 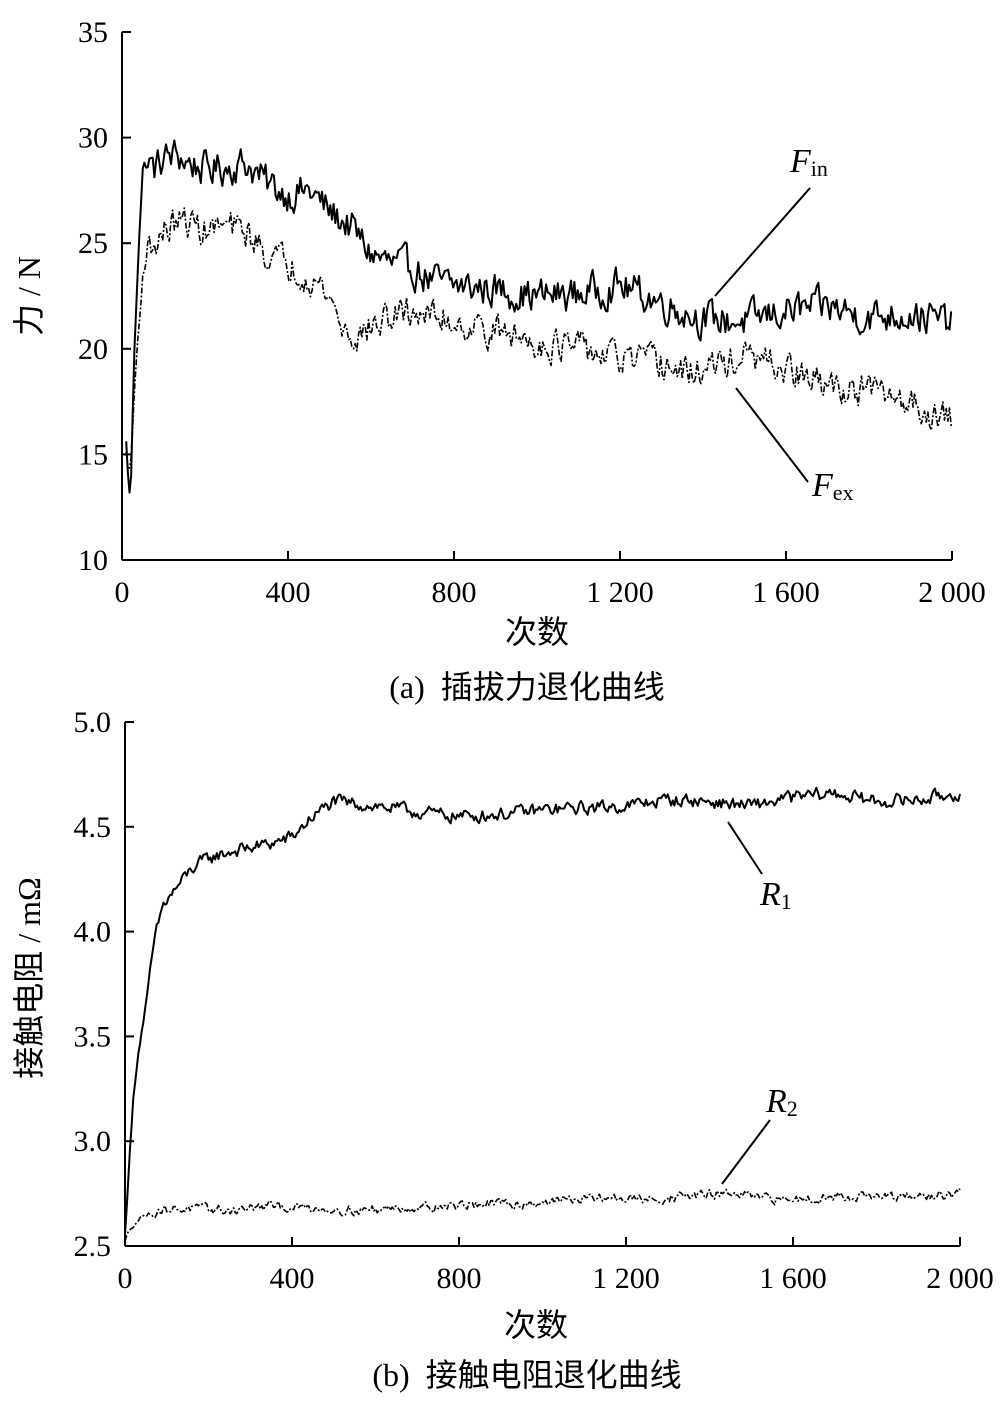 I want to click on panel-a-y-tick-label: 20, so click(x=93, y=349).